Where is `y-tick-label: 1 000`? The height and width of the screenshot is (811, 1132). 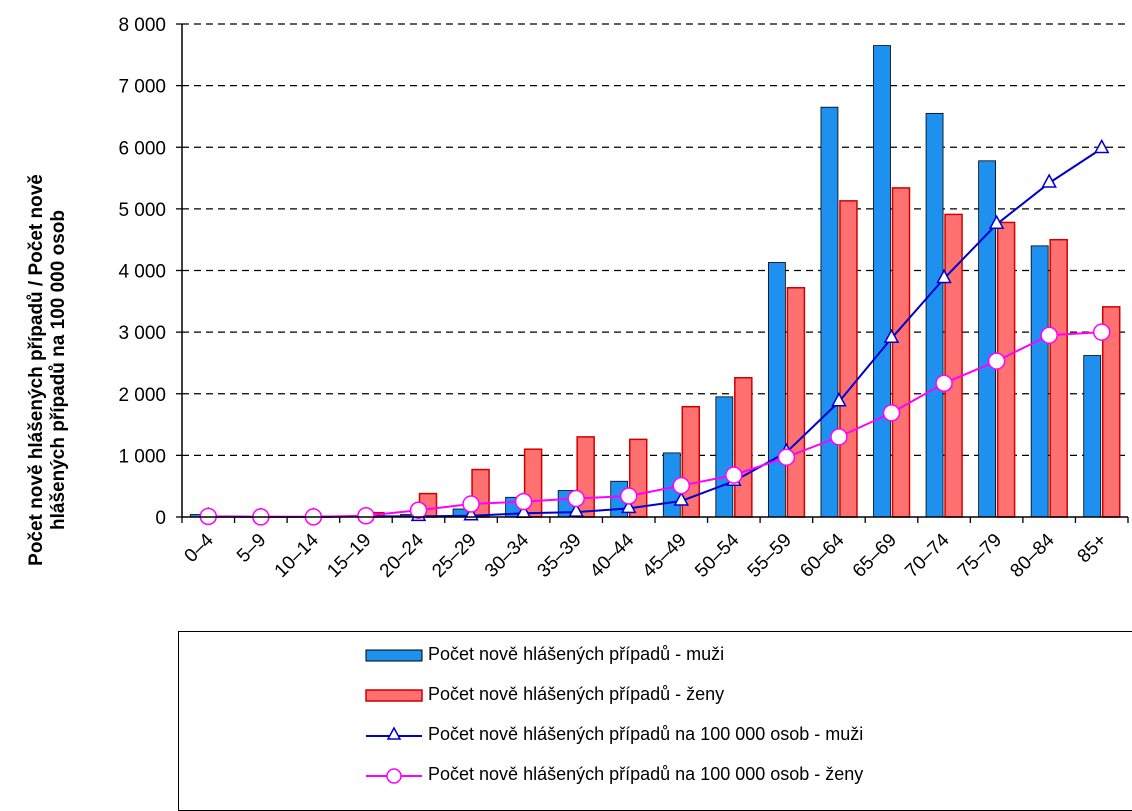
y-tick-label: 1 000 is located at coordinates (142, 456).